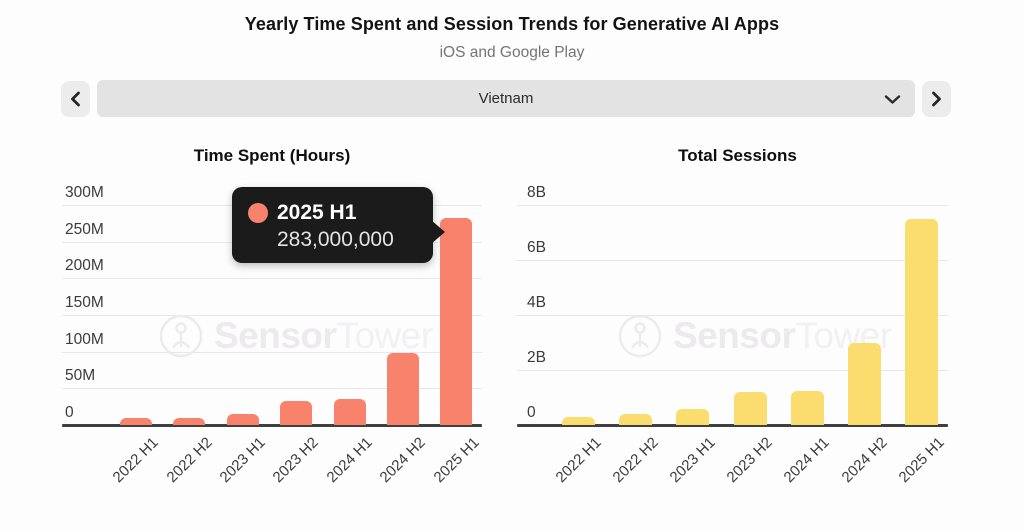 Image resolution: width=1024 pixels, height=531 pixels. I want to click on y-axis-tick-label: 8B, so click(536, 192).